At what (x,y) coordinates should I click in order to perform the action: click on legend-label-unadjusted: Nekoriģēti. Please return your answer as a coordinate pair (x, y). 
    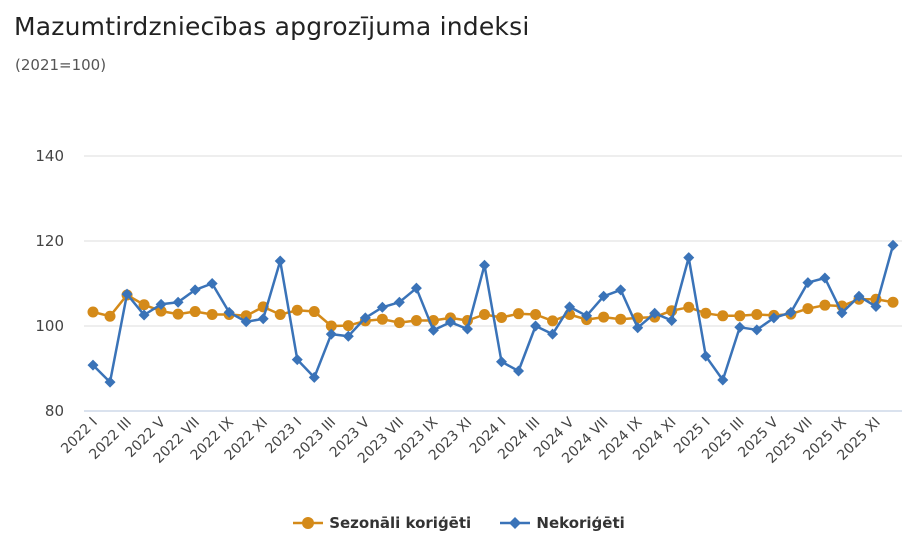
    Looking at the image, I should click on (580, 523).